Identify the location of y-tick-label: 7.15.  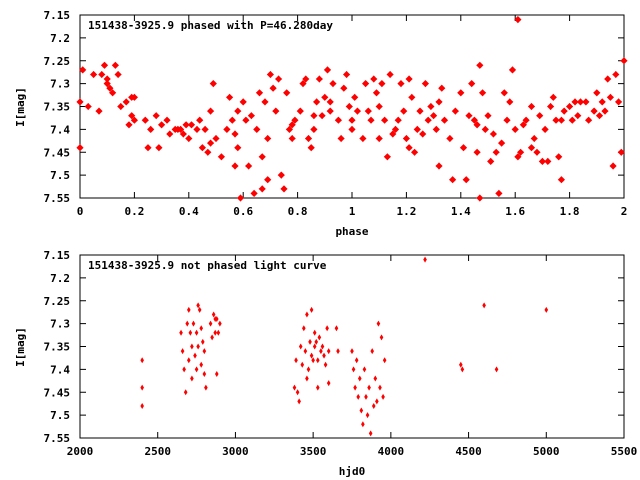
(57, 15).